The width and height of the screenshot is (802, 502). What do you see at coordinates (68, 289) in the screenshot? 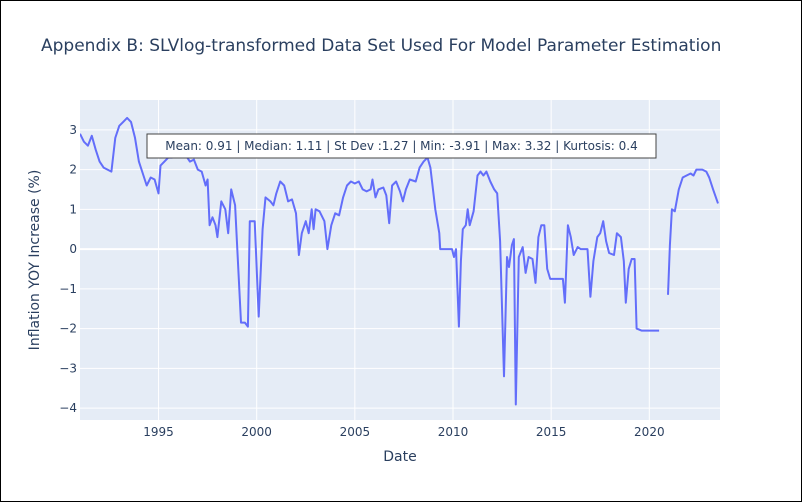
I see `y-tick-label: −1` at bounding box center [68, 289].